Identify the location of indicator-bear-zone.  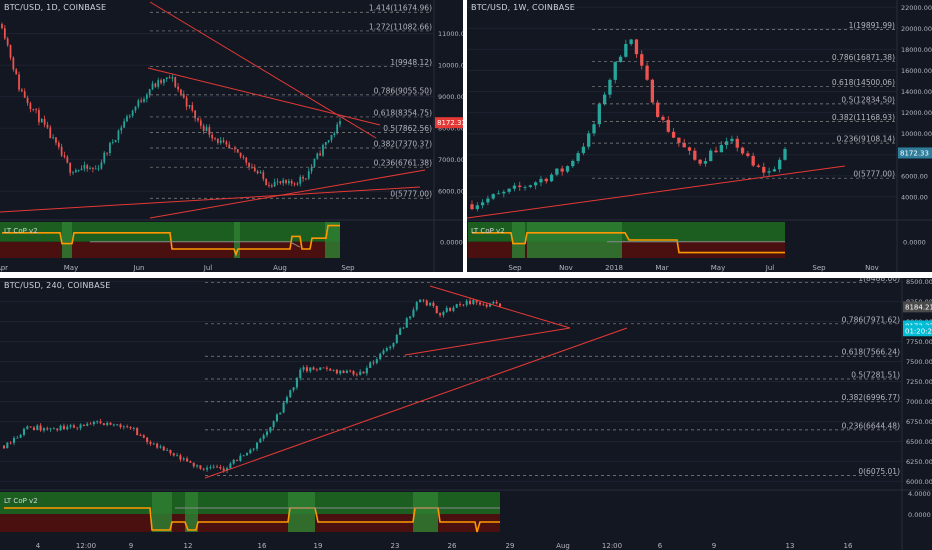
(250, 523).